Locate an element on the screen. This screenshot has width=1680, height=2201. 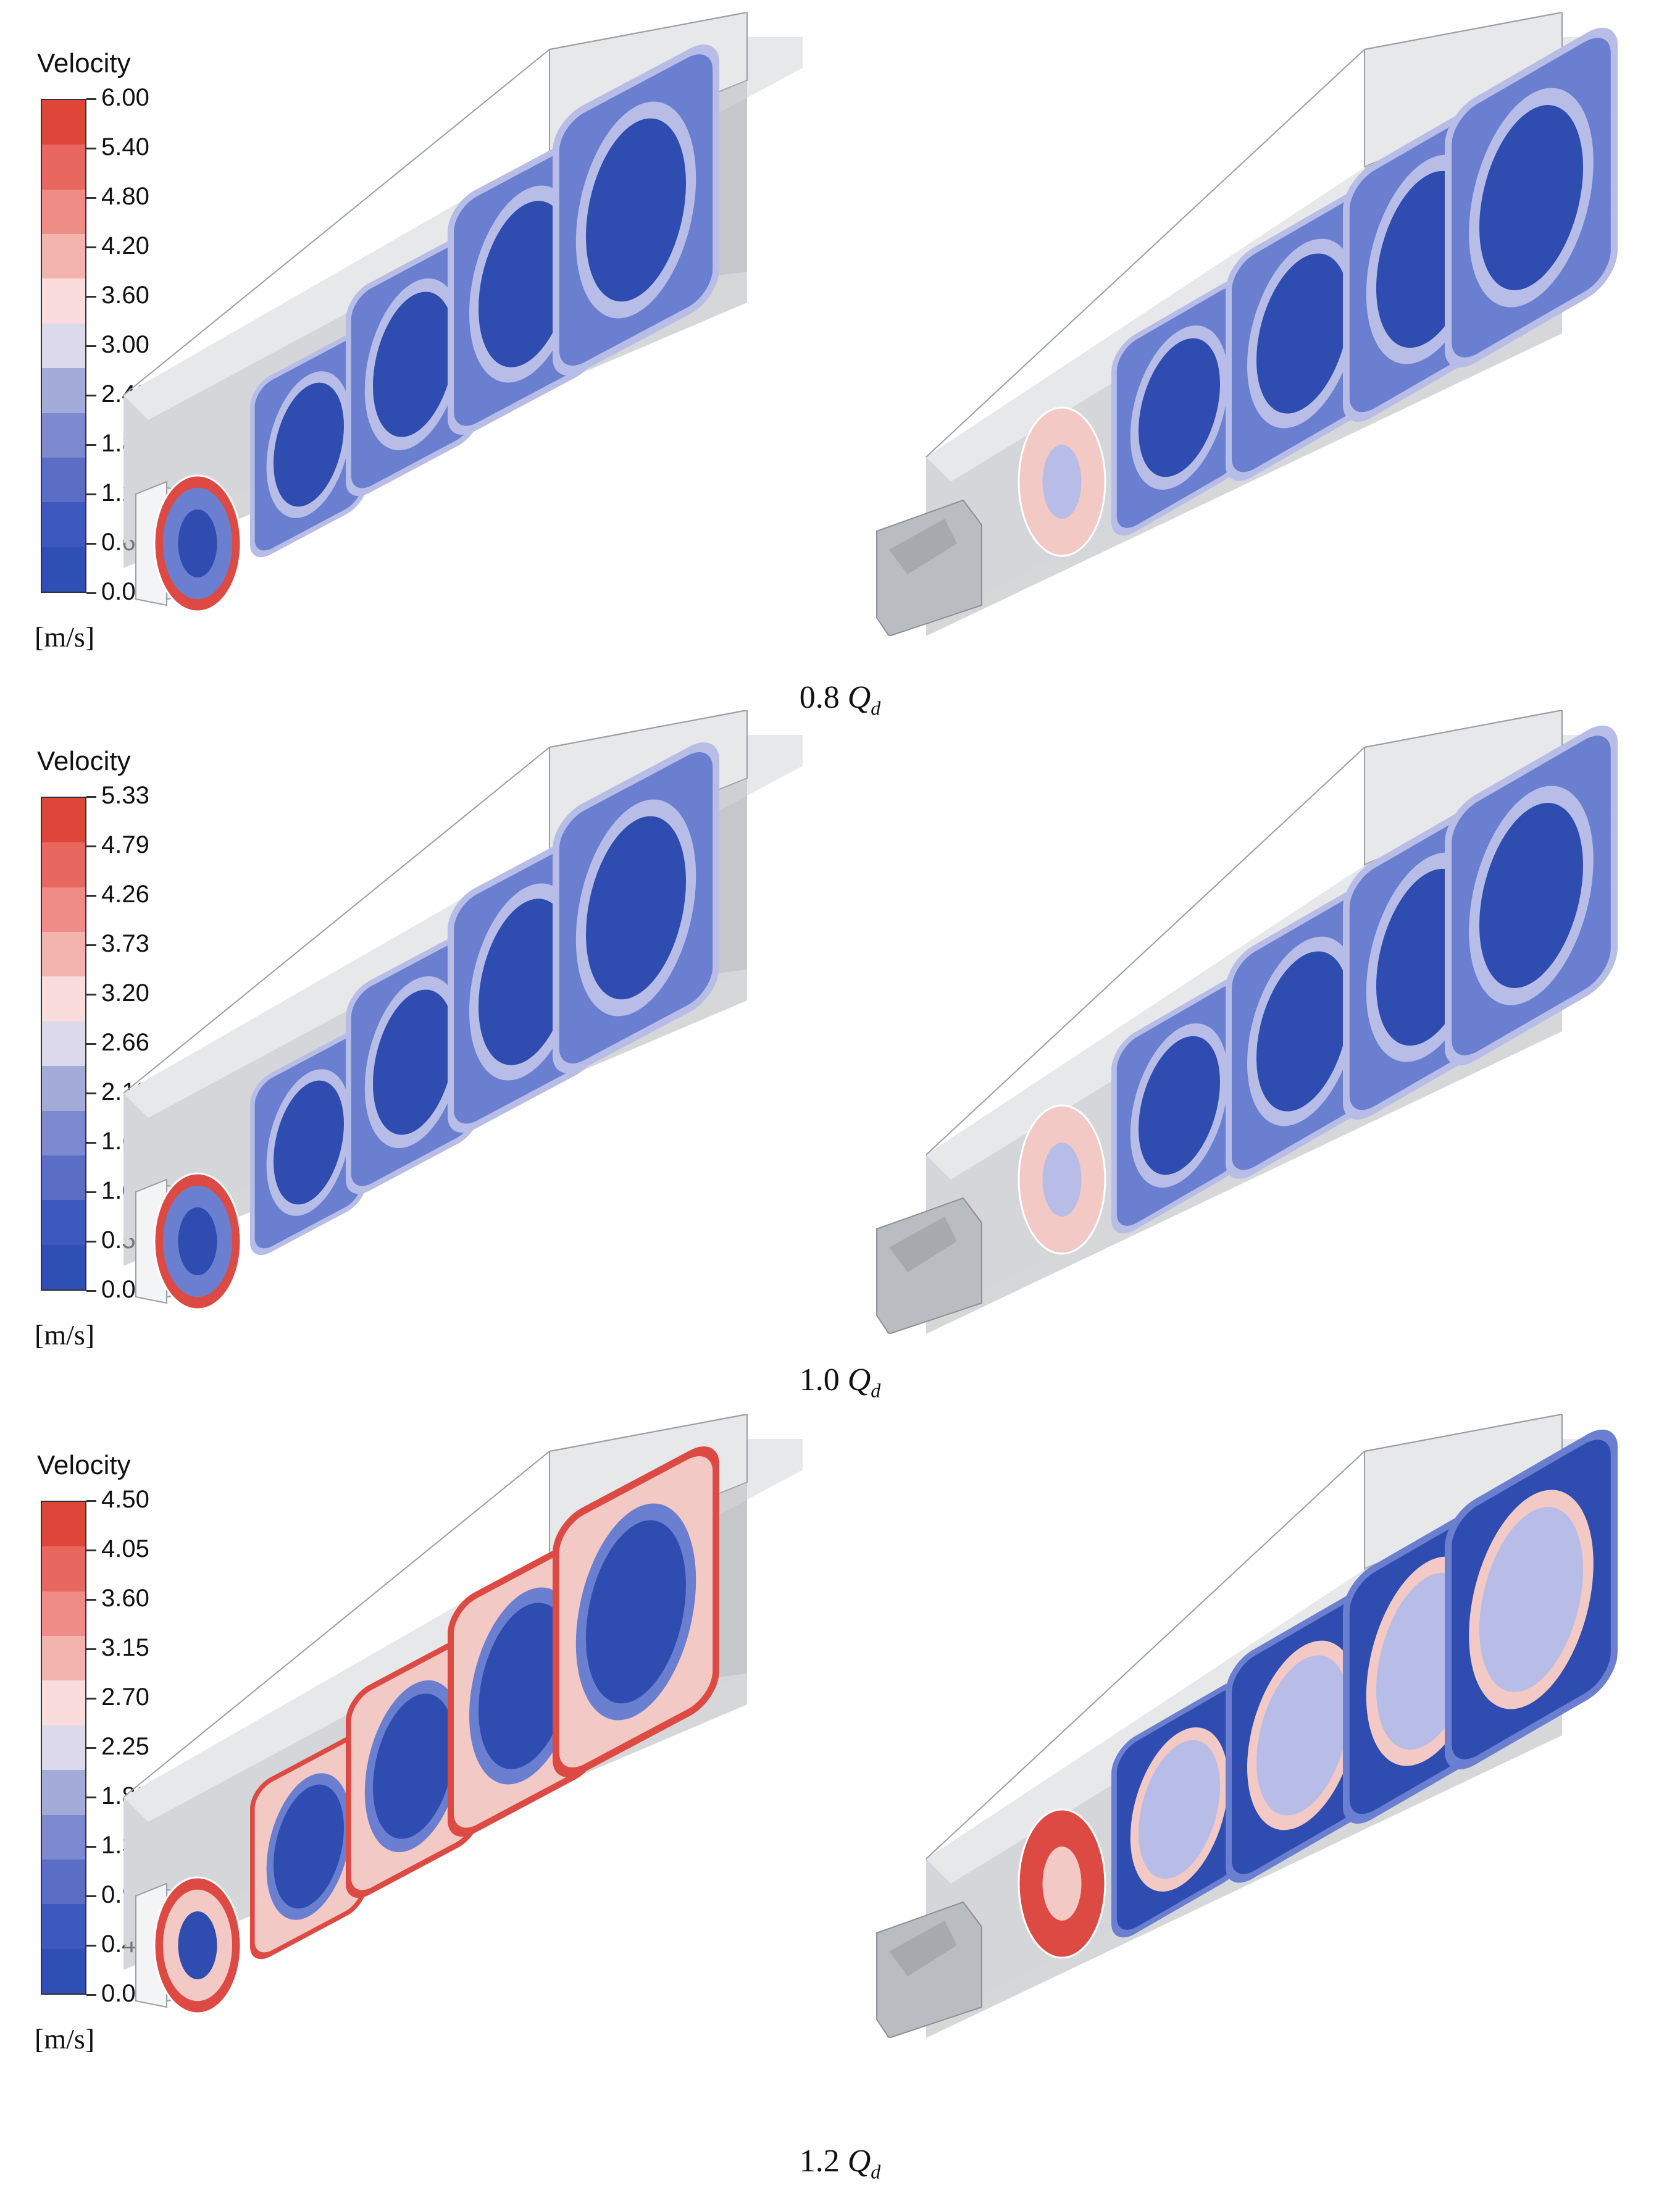
tick-label: 3.73 is located at coordinates (125, 943).